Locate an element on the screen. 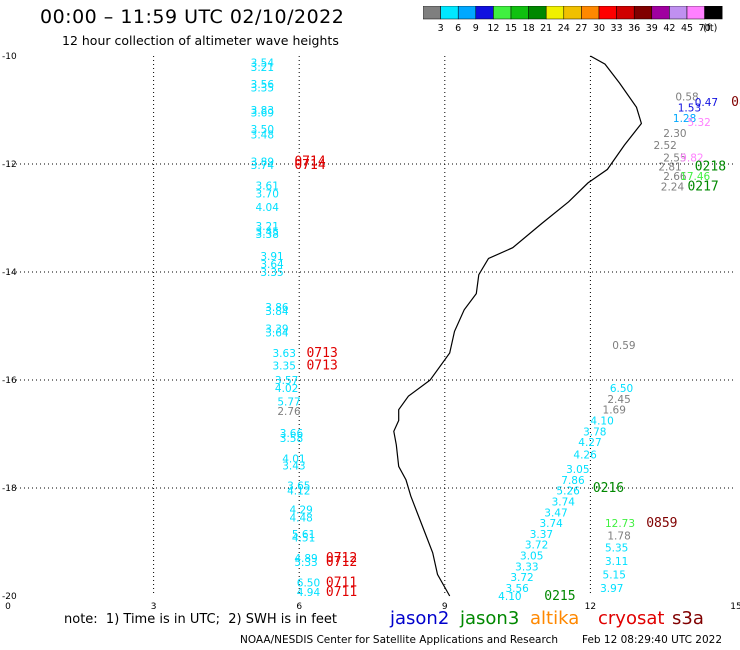  wave-height-label: 2.81 is located at coordinates (669, 168).